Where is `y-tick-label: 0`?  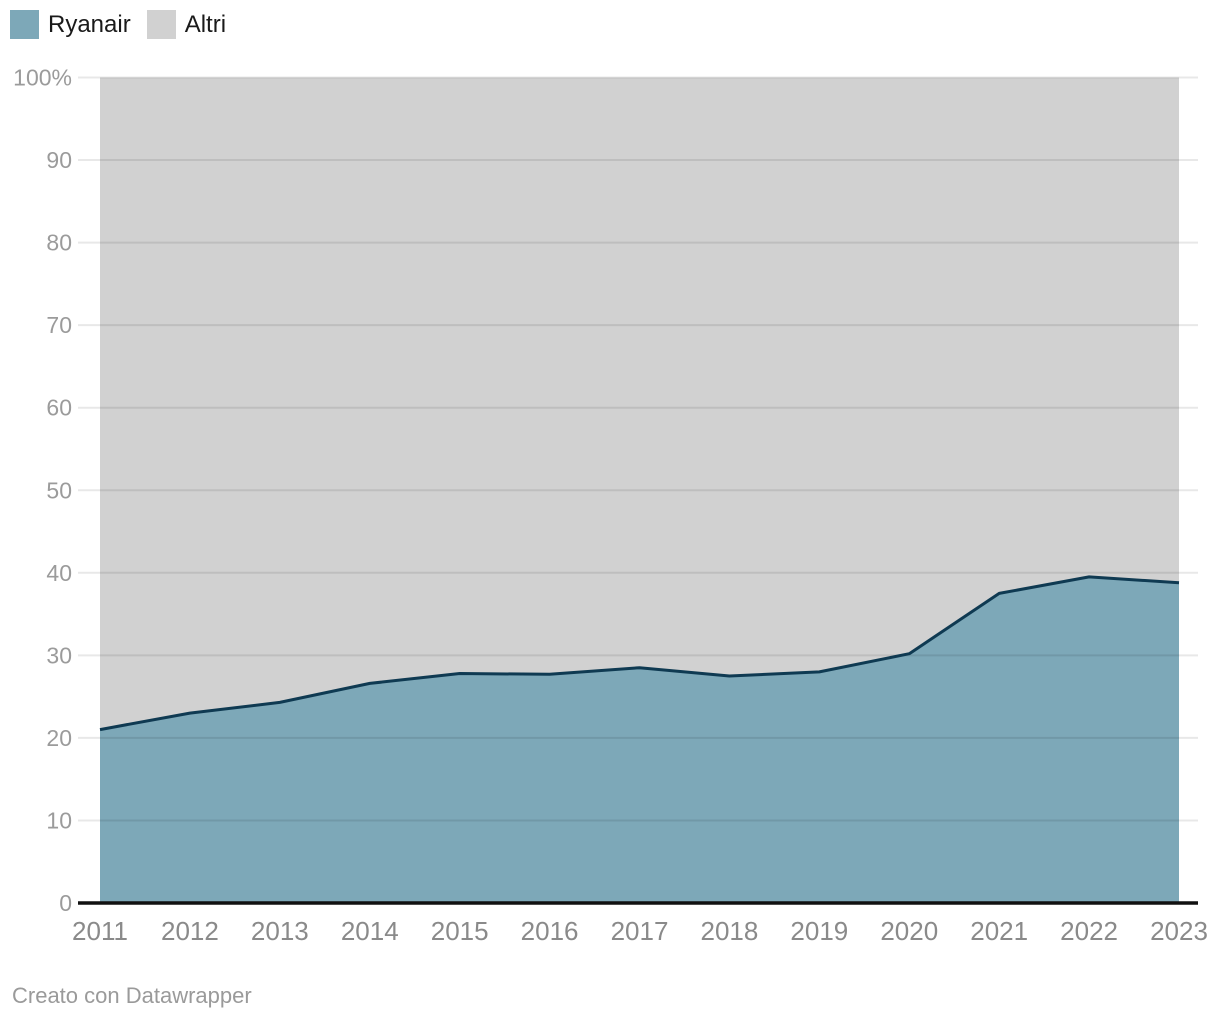 y-tick-label: 0 is located at coordinates (65, 903).